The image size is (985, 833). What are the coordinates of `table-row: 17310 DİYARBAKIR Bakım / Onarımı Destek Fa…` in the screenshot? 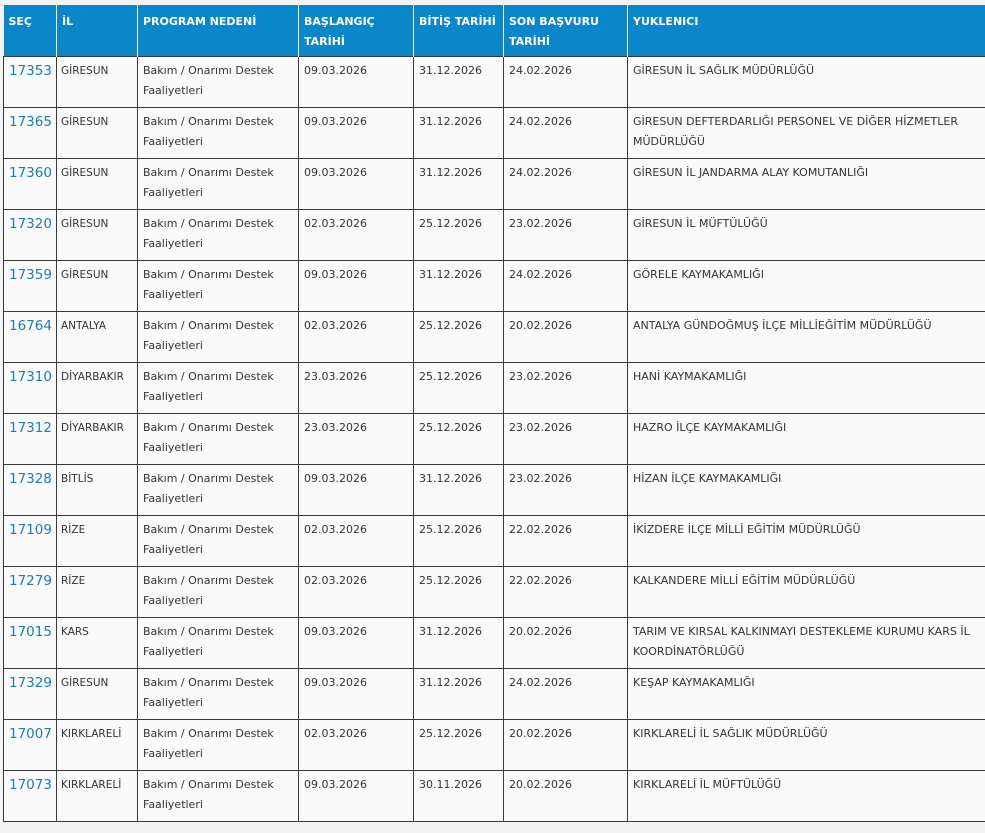 It's located at (494, 388).